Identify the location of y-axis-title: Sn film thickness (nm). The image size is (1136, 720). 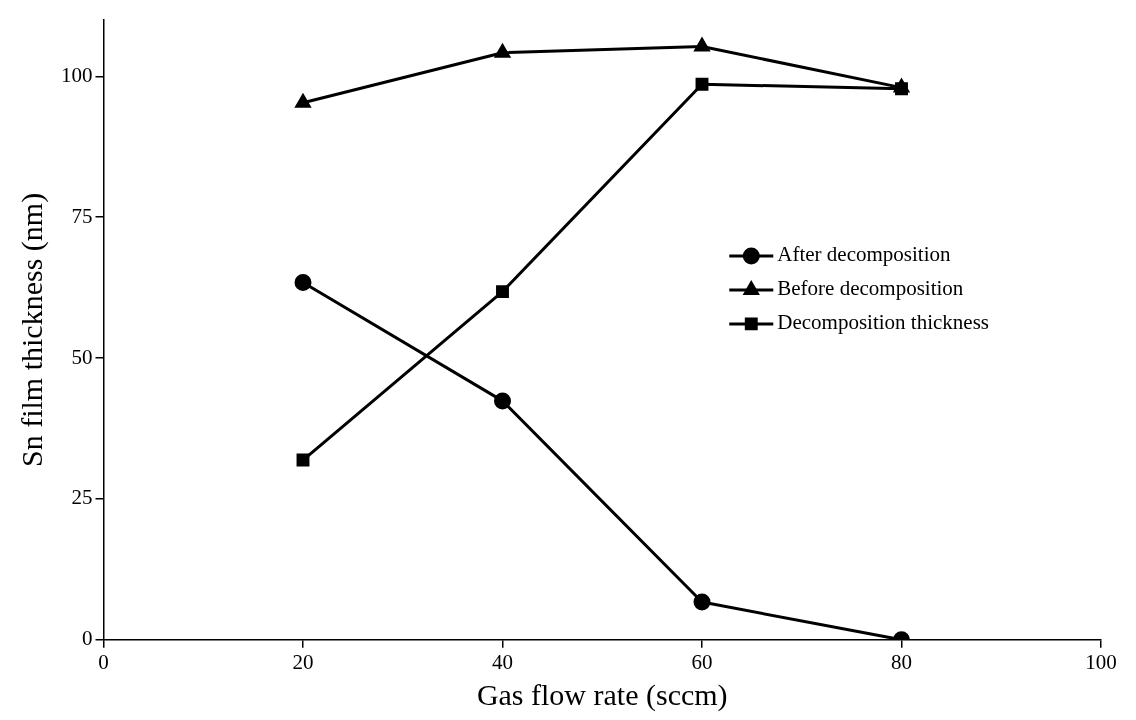
(31, 329).